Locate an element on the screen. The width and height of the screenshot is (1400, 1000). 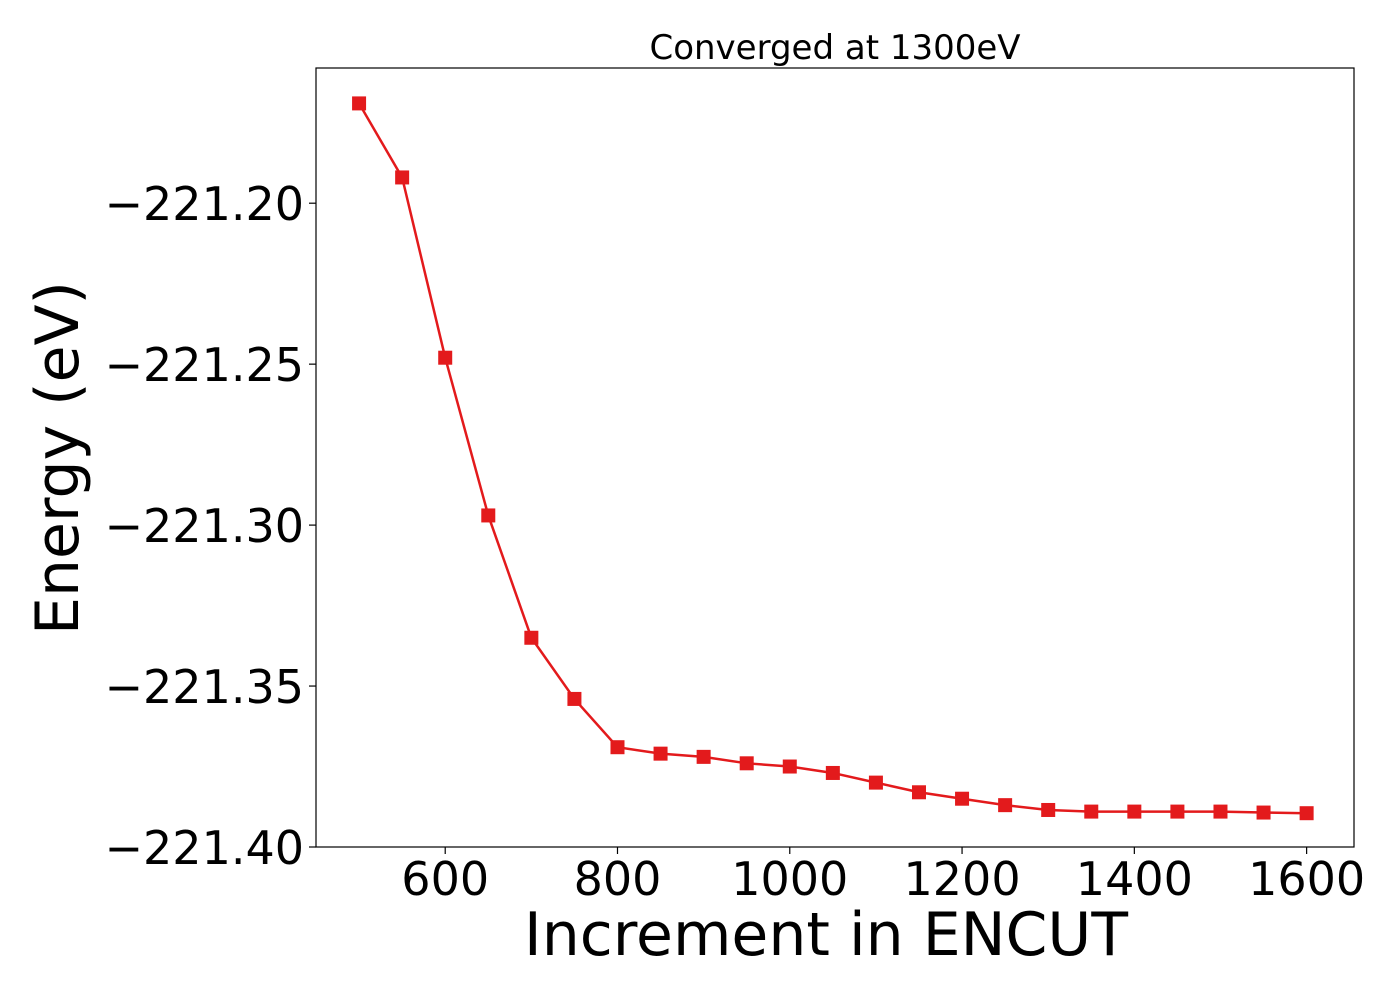
y-tick-label: −221.25 is located at coordinates (205, 365).